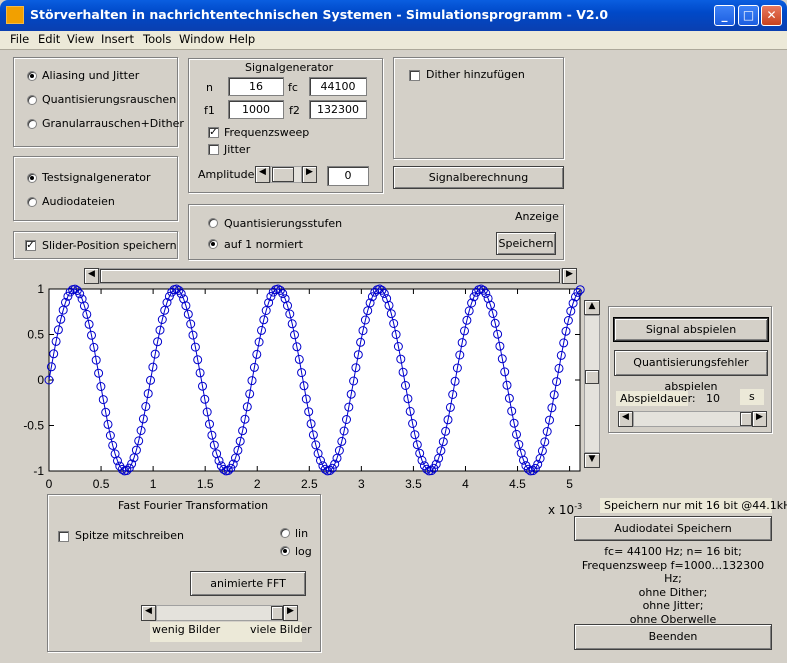  I want to click on menu-help: Help, so click(242, 39).